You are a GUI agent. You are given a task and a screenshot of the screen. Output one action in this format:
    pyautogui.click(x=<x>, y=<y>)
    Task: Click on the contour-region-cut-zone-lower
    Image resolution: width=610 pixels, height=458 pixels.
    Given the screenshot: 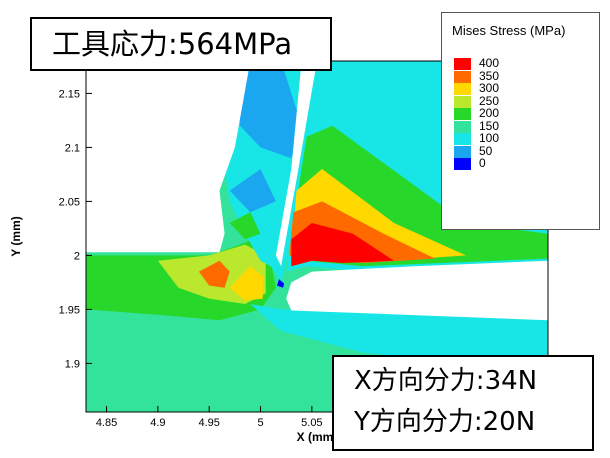 What is the action you would take?
    pyautogui.click(x=399, y=334)
    